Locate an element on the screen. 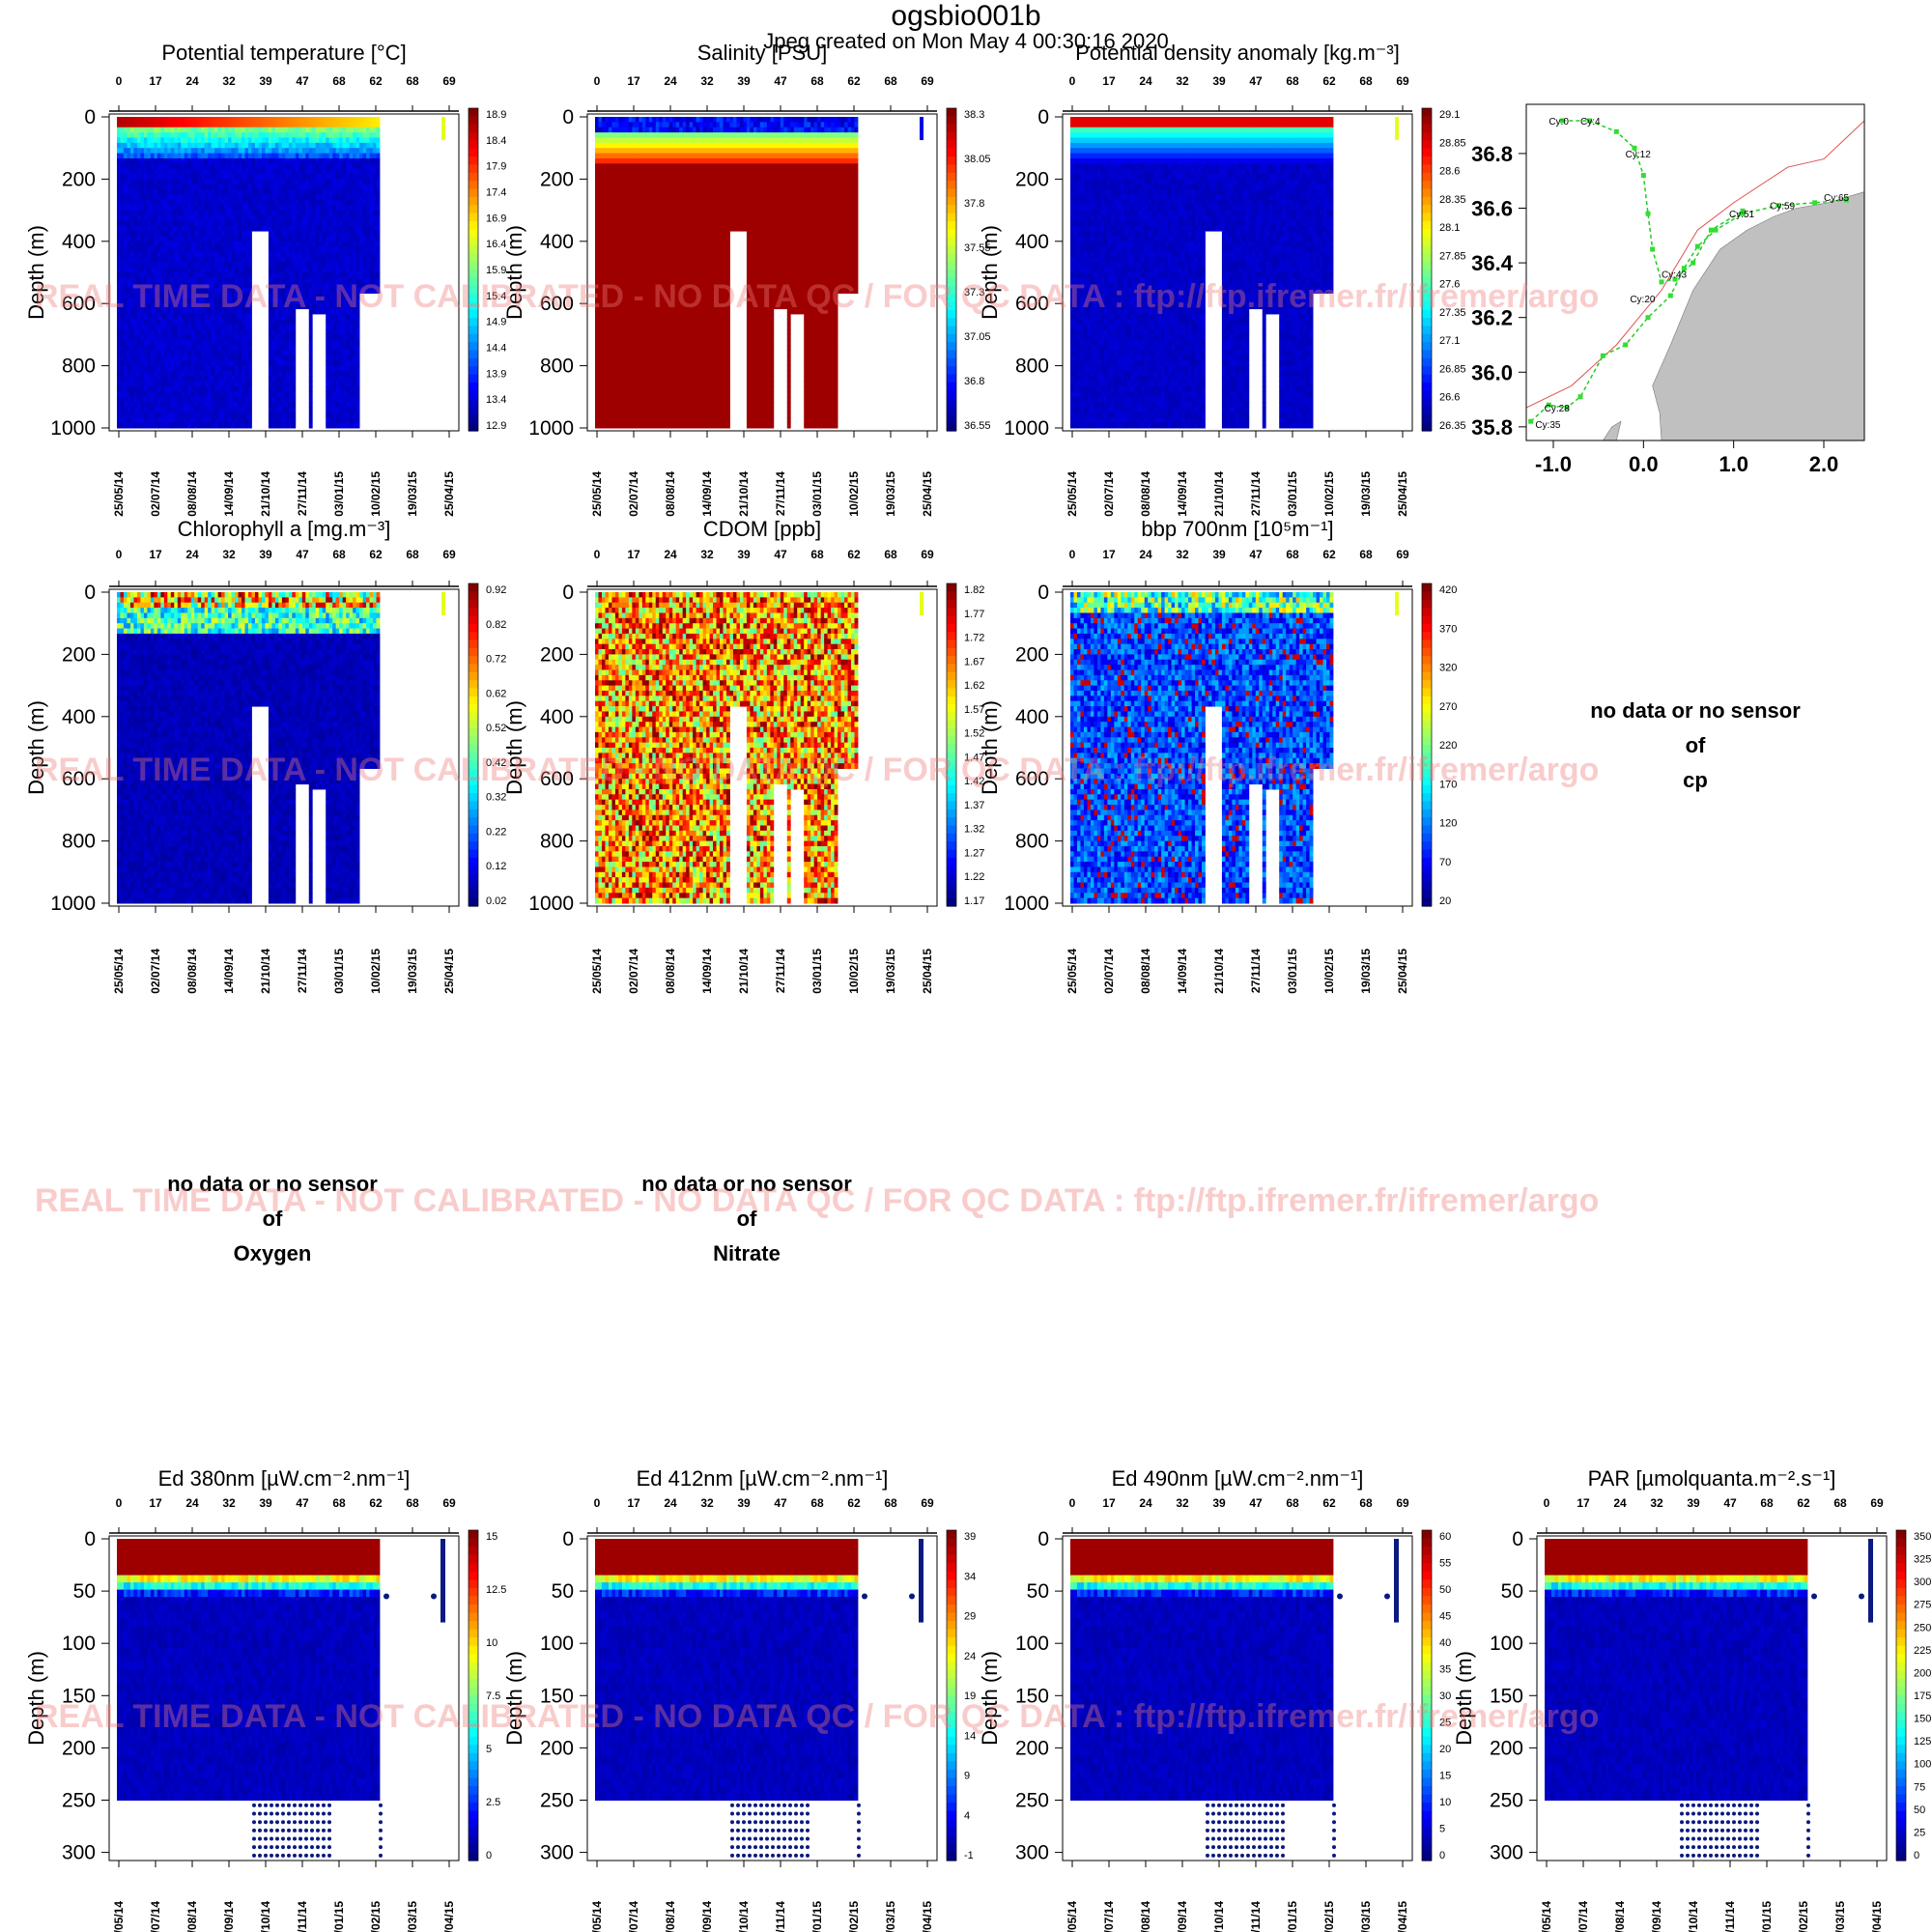 The height and width of the screenshot is (1932, 1932). cycle-tick-label: 32 is located at coordinates (1182, 554).